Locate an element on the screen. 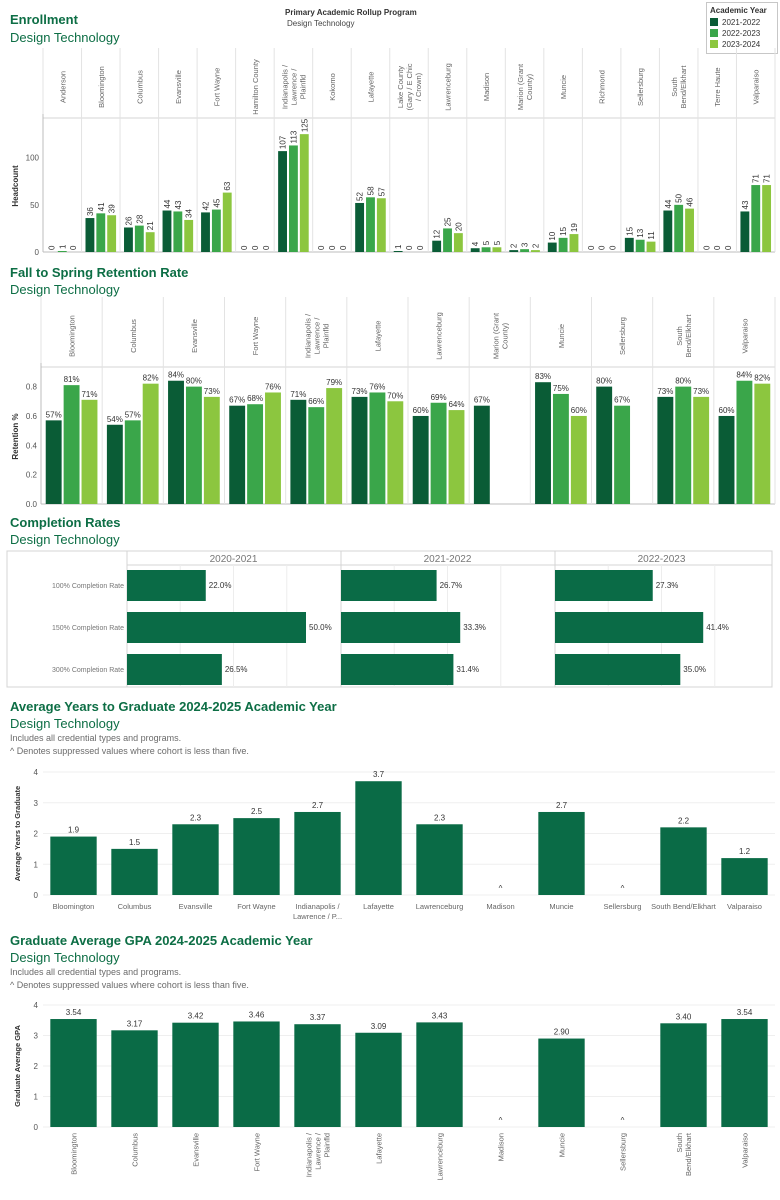 This screenshot has height=1200, width=780. data-label: 71% is located at coordinates (298, 394).